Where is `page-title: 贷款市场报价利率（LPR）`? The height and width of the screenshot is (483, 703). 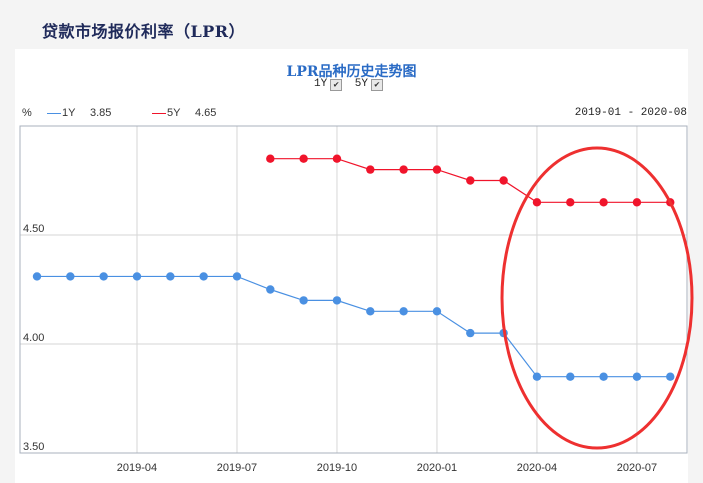
page-title: 贷款市场报价利率（LPR） is located at coordinates (144, 31).